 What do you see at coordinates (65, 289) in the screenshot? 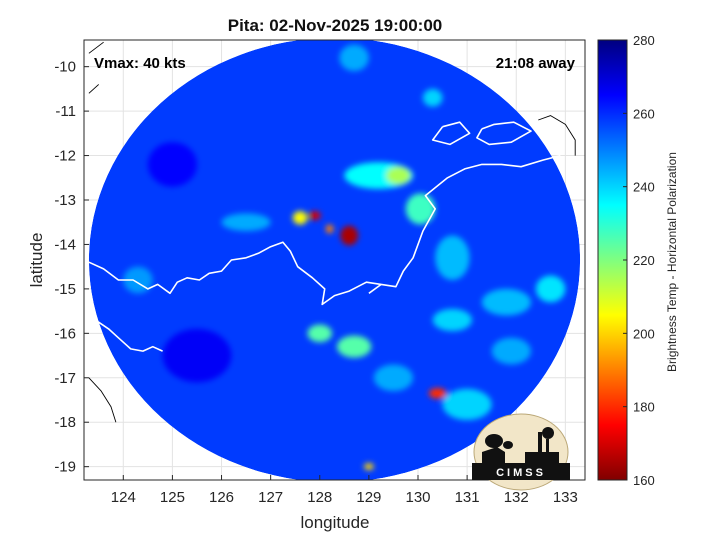
I see `y-tick-label: -15` at bounding box center [65, 289].